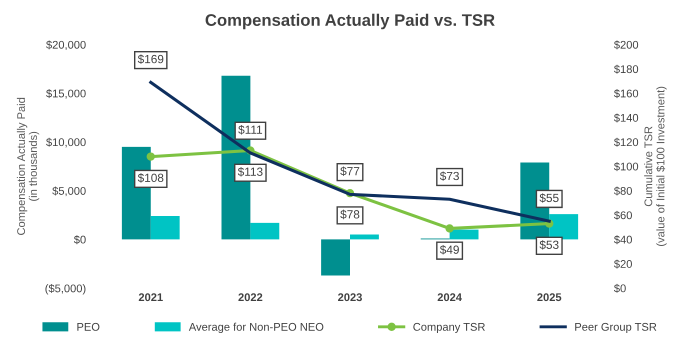 The height and width of the screenshot is (343, 700). Describe the element at coordinates (620, 288) in the screenshot. I see `y2-tick-label: $0` at that location.